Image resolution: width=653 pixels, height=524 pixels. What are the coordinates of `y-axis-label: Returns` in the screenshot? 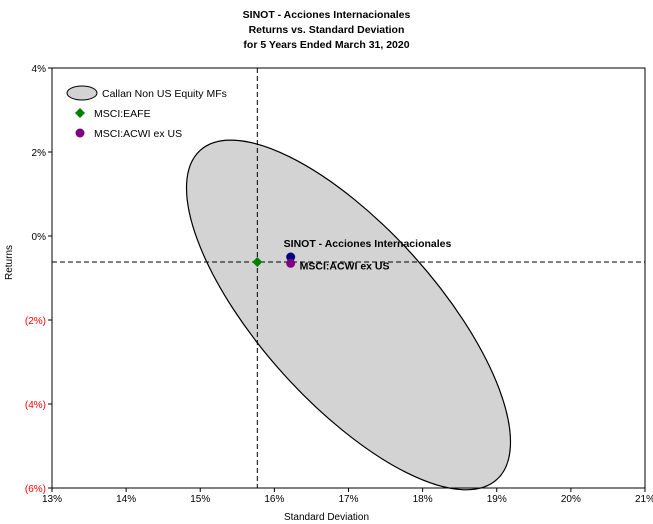 It's located at (9, 262).